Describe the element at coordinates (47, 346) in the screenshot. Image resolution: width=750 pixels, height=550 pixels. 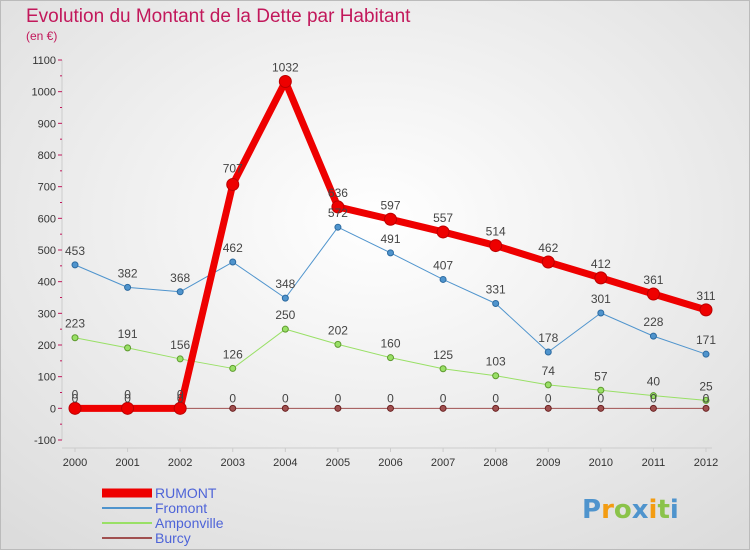
I see `y-tick-label: 200` at that location.